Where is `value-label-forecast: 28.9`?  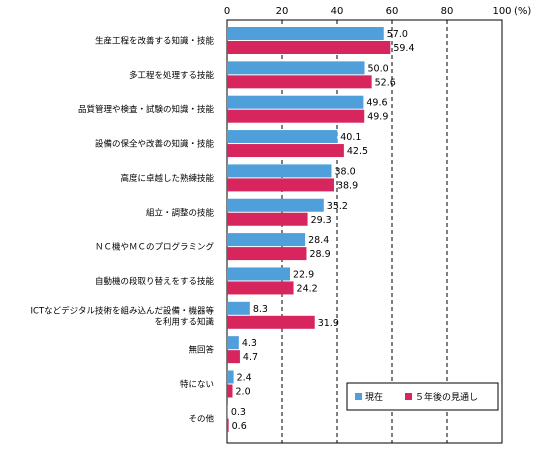 value-label-forecast: 28.9 is located at coordinates (319, 254).